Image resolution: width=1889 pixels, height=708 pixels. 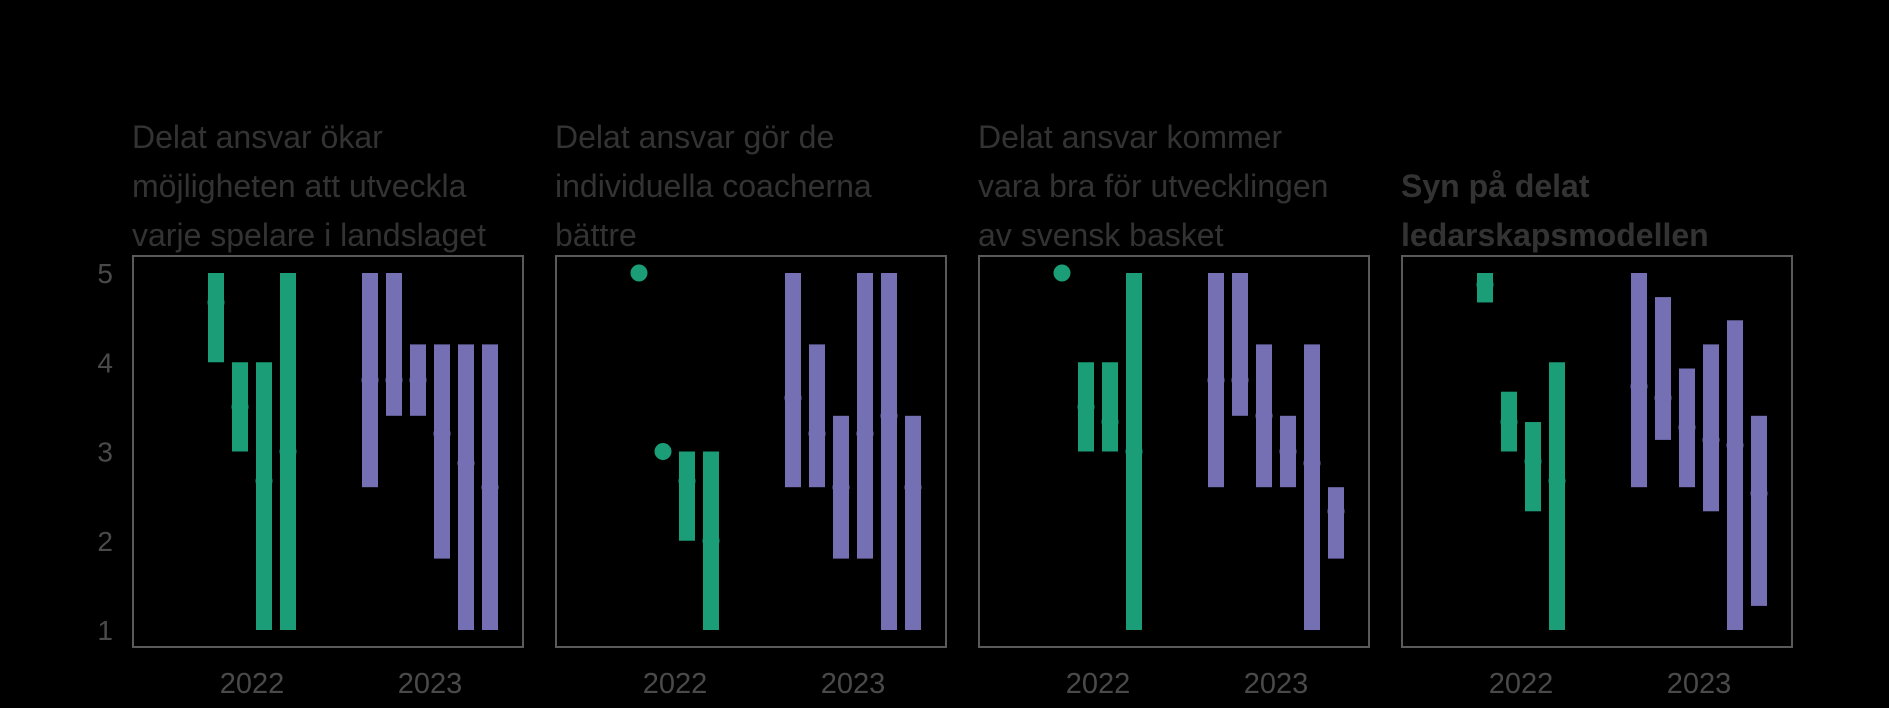 What do you see at coordinates (105, 541) in the screenshot?
I see `y-tick-label: 2` at bounding box center [105, 541].